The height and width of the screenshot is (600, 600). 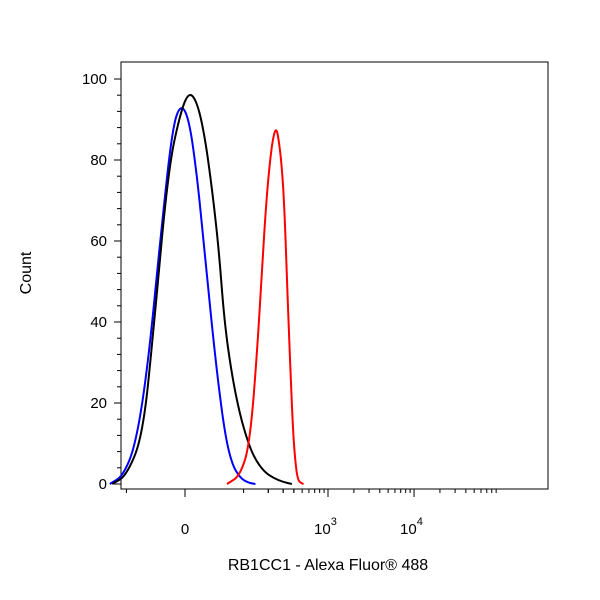 I want to click on y-tick-label: 60, so click(x=98, y=241).